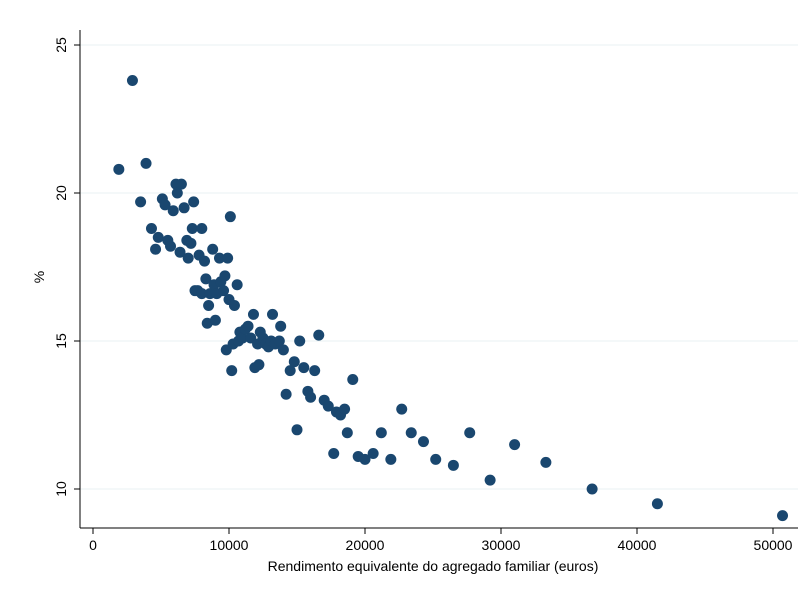  Describe the element at coordinates (93, 545) in the screenshot. I see `x-tick-label: 0` at that location.